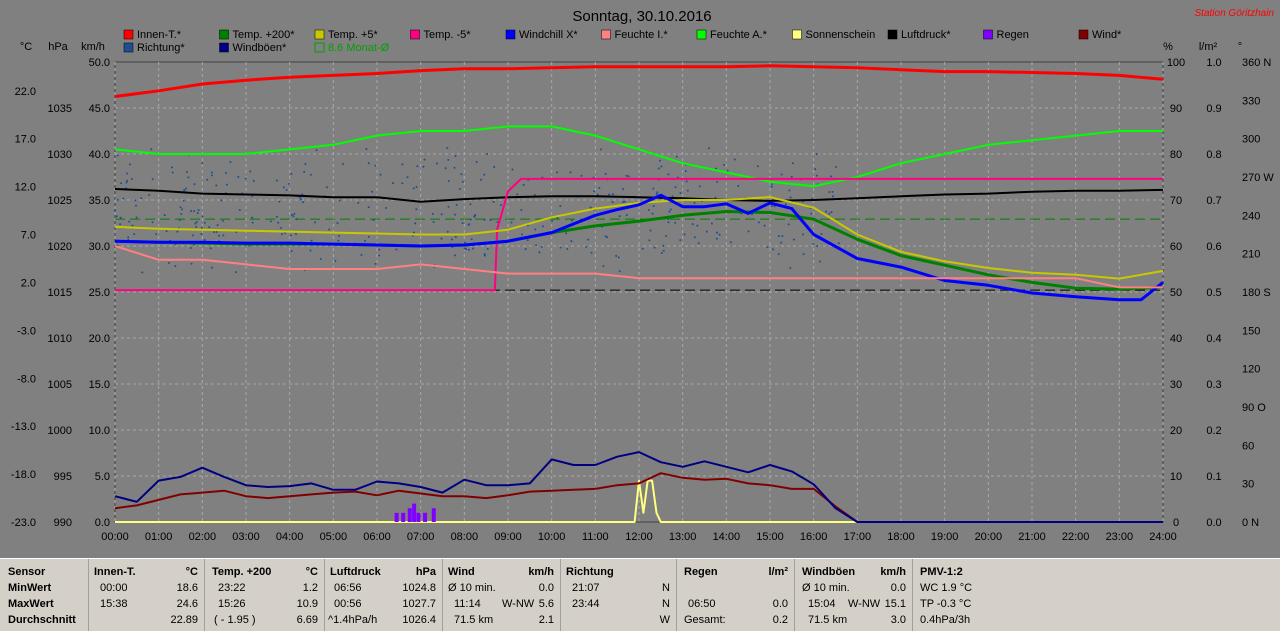 The width and height of the screenshot is (1280, 631). Describe the element at coordinates (548, 35) in the screenshot. I see `legend-label: Windchill X*` at that location.